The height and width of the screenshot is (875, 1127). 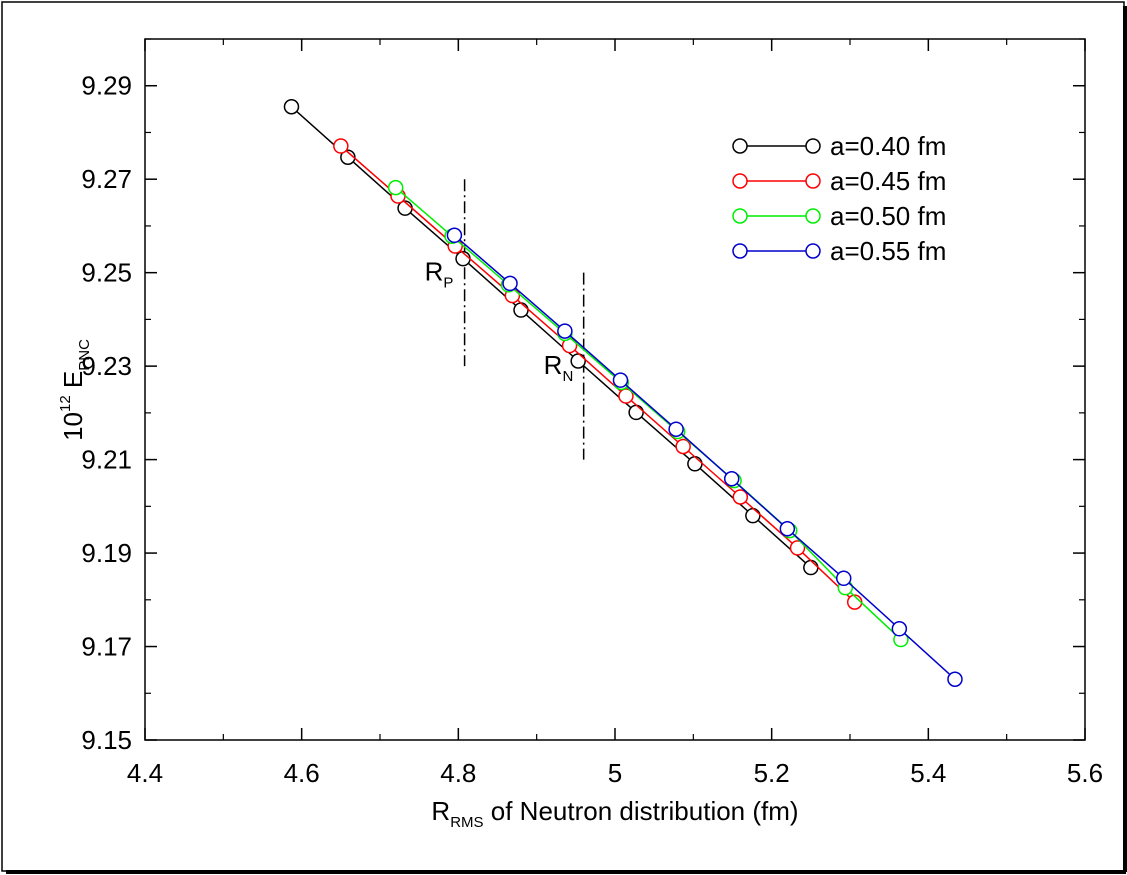 I want to click on legend-item: a=0.55 fm, so click(x=839, y=251).